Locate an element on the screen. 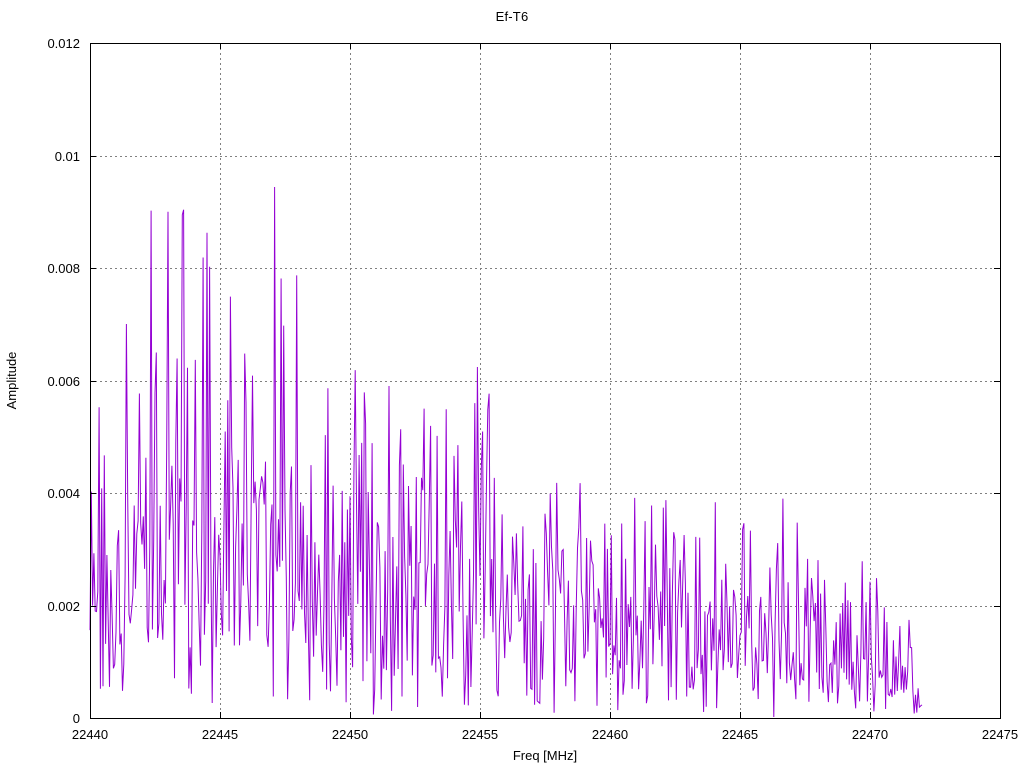 This screenshot has height=768, width=1024. y-axis-title: Amplitude is located at coordinates (11, 381).